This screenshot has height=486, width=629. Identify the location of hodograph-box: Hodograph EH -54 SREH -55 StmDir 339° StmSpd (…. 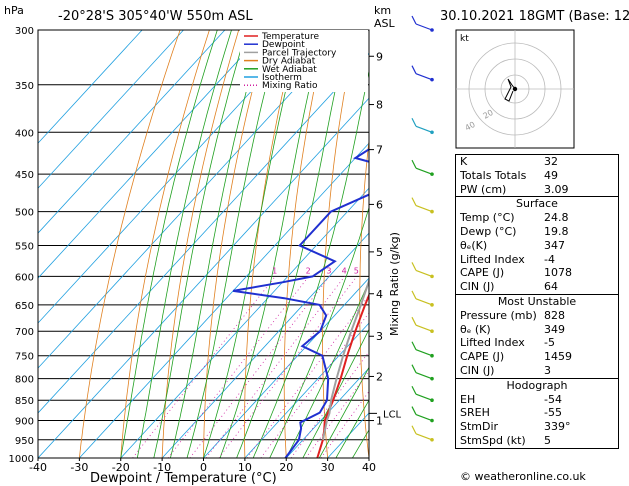
(537, 413).